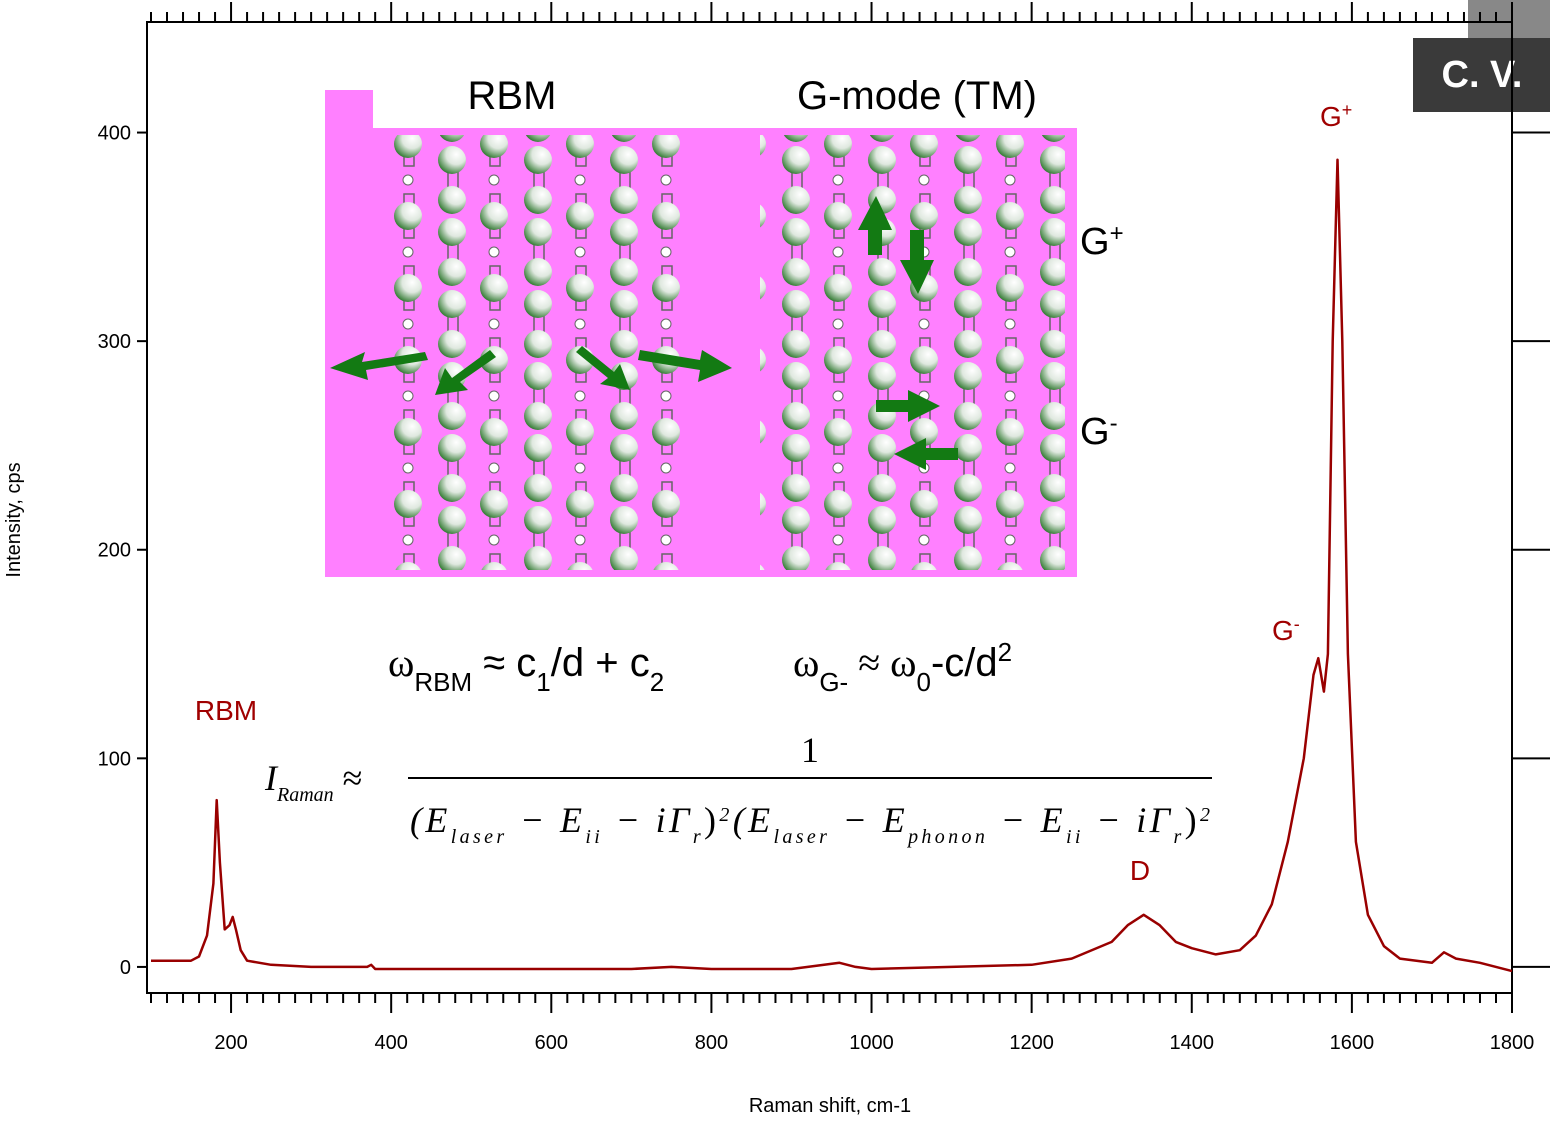 Image resolution: width=1550 pixels, height=1127 pixels. What do you see at coordinates (917, 96) in the screenshot?
I see `inset-label: G-mode (TM)` at bounding box center [917, 96].